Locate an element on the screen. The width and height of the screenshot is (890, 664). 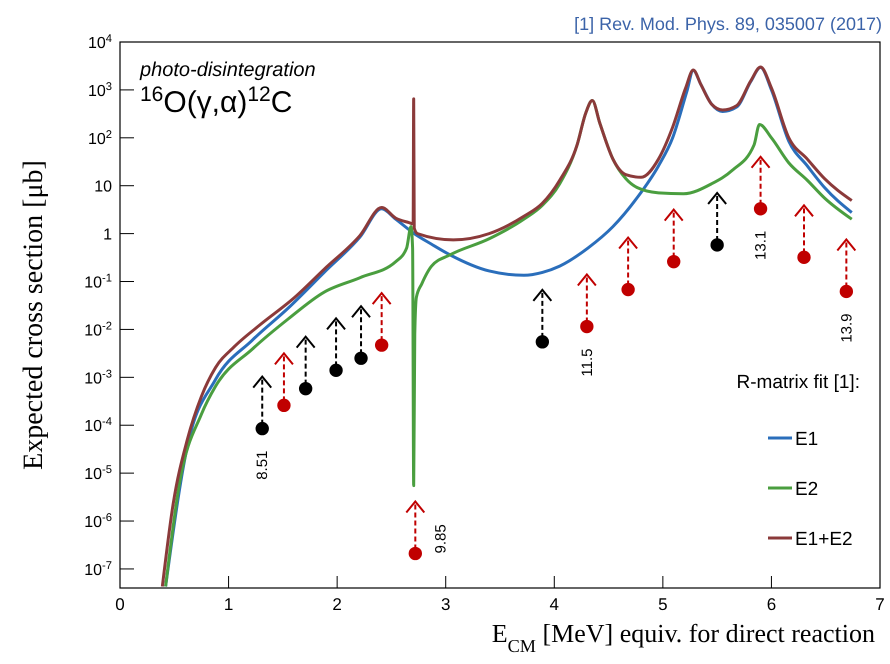
annotation: 11.5 is located at coordinates (587, 362).